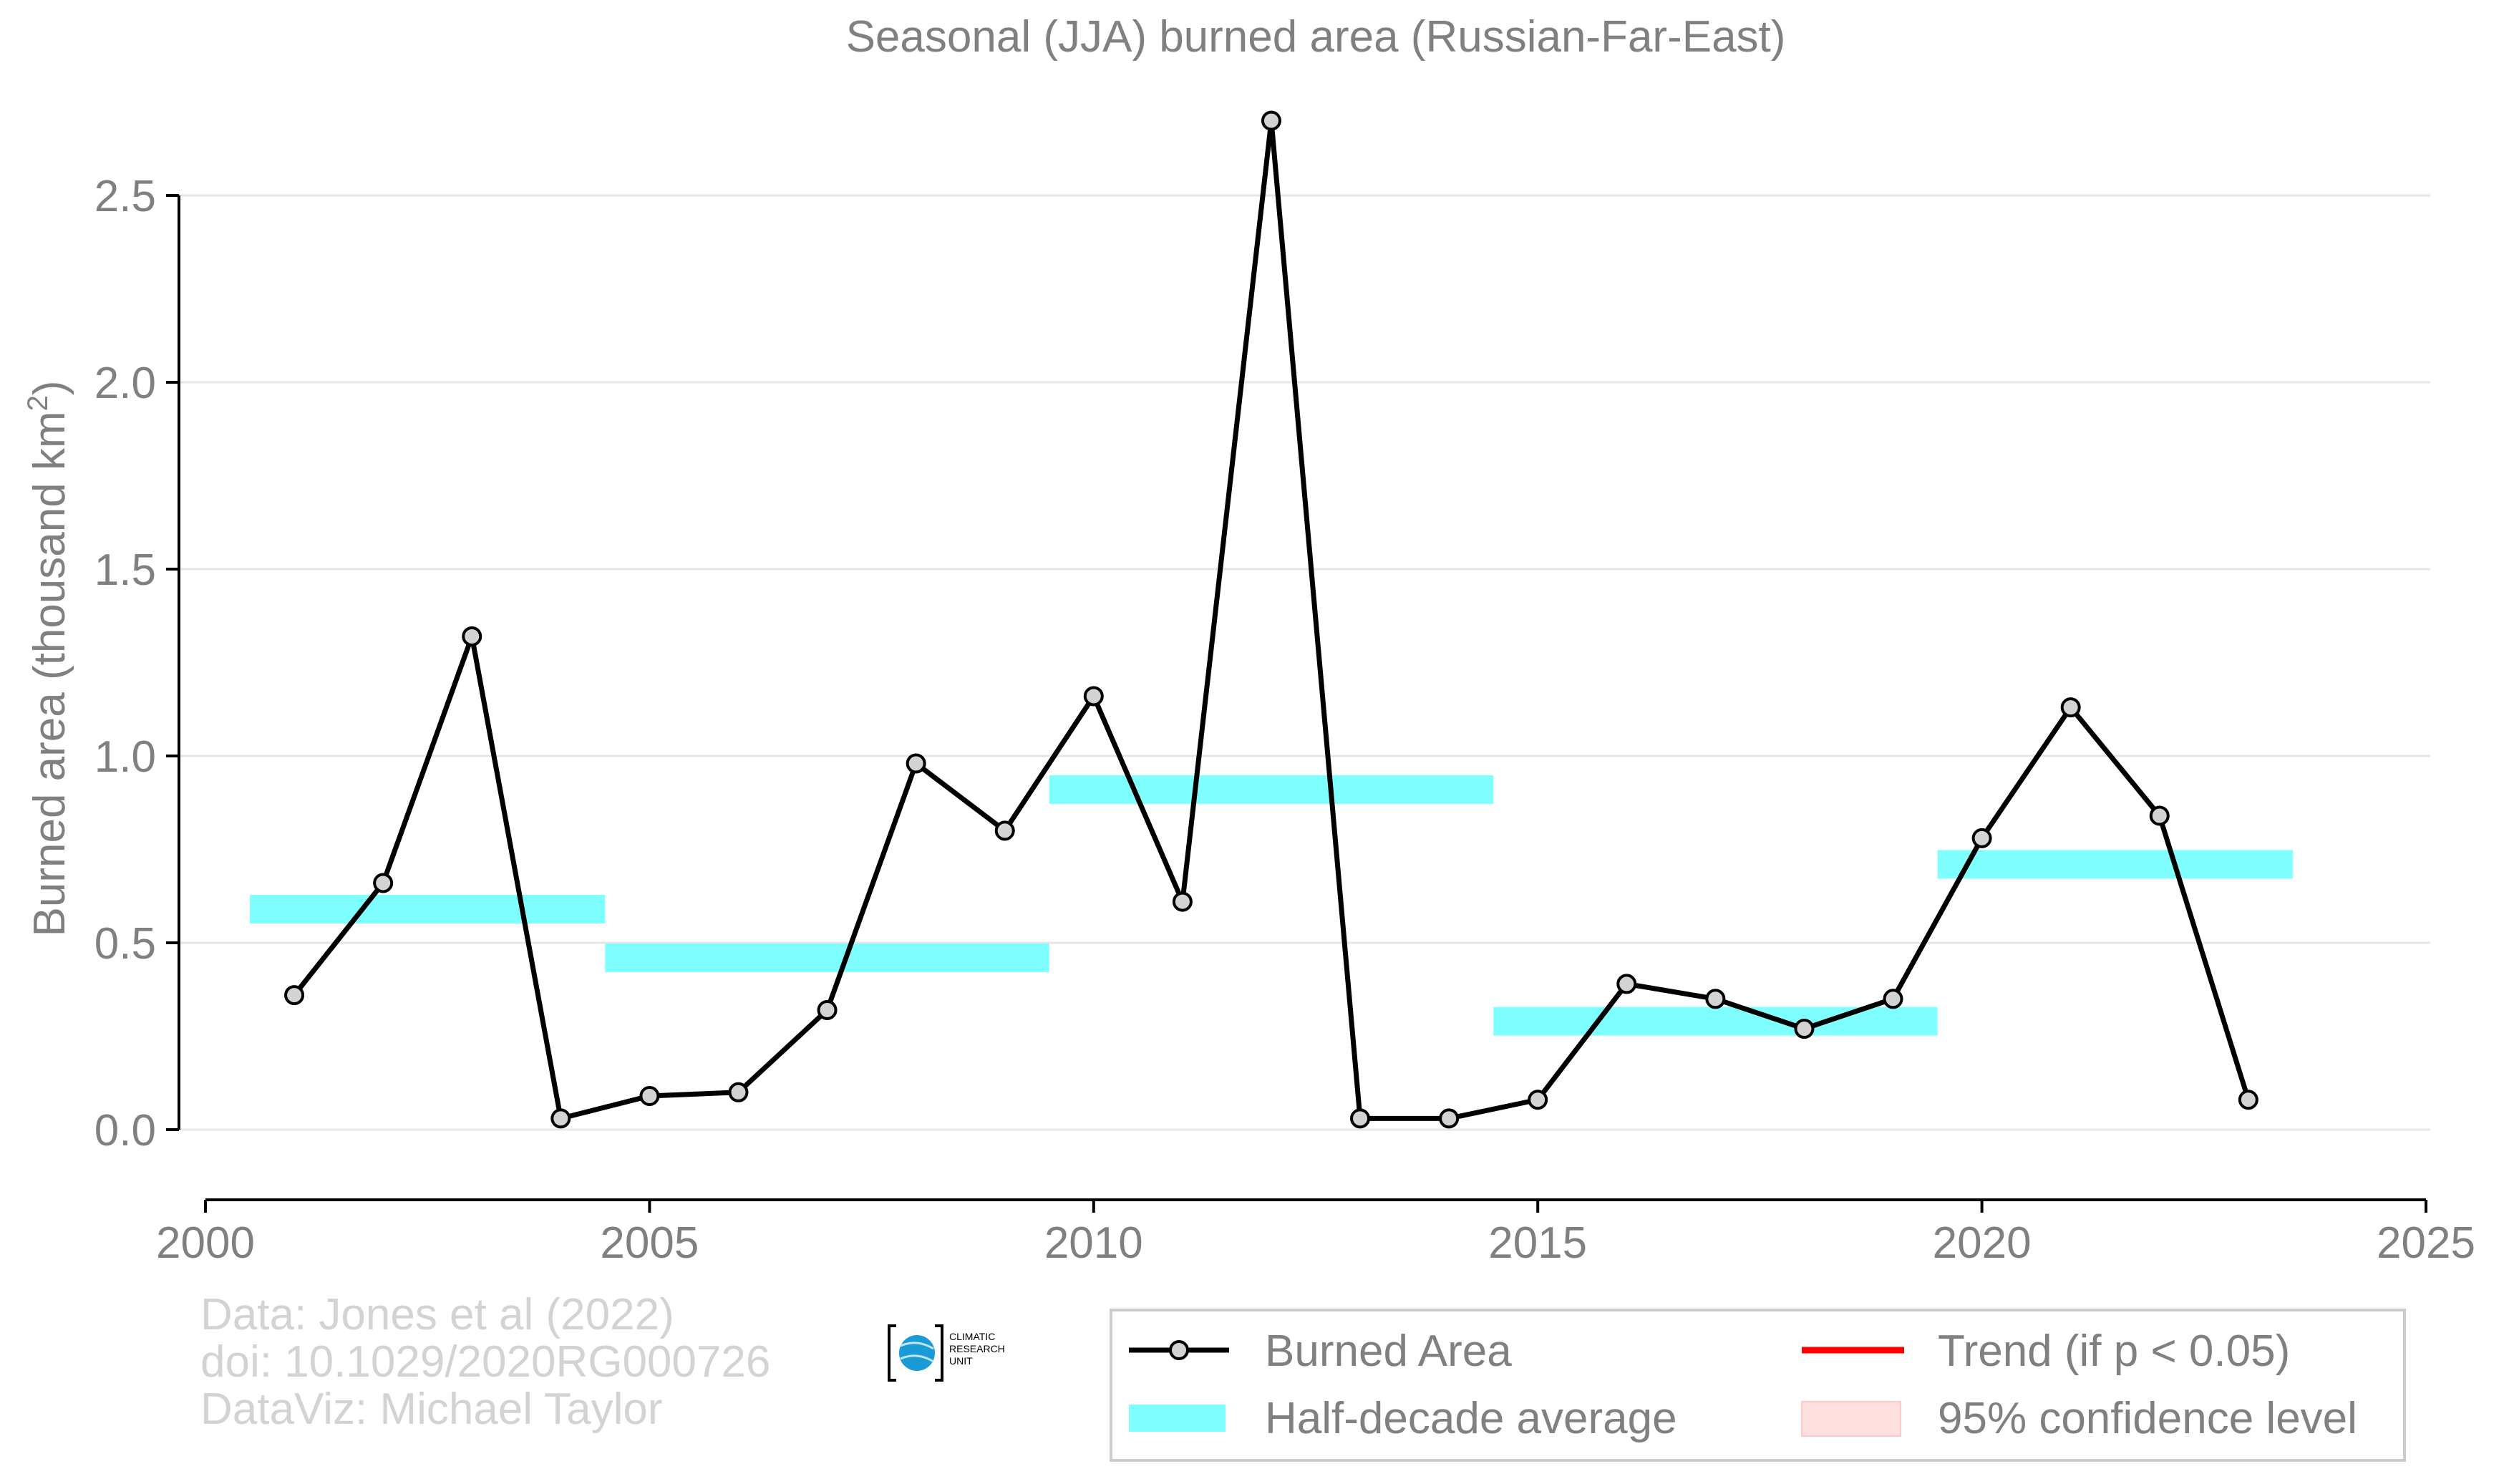 This screenshot has height=1484, width=2499. I want to click on y-tick-label-0: 0.0, so click(125, 1130).